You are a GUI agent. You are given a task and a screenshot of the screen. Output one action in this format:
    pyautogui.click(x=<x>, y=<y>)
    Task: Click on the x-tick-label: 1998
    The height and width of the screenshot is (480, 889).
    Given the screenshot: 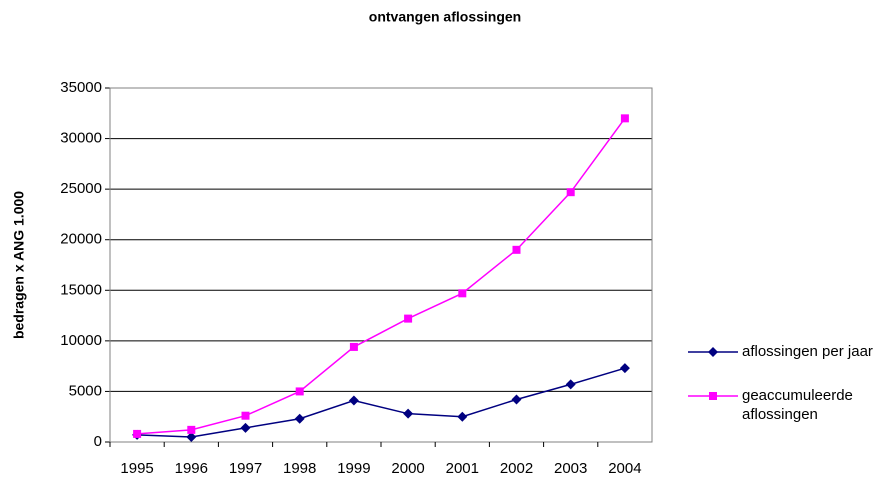 What is the action you would take?
    pyautogui.click(x=299, y=468)
    